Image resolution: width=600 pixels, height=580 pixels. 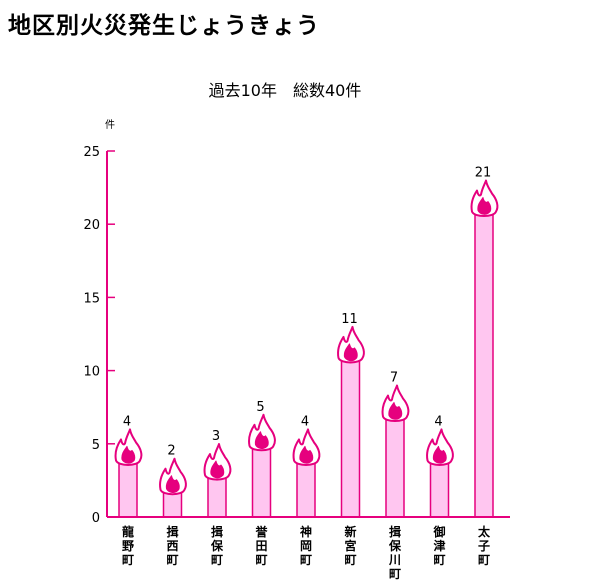 What do you see at coordinates (91, 372) in the screenshot?
I see `y-tick-label: 10` at bounding box center [91, 372].